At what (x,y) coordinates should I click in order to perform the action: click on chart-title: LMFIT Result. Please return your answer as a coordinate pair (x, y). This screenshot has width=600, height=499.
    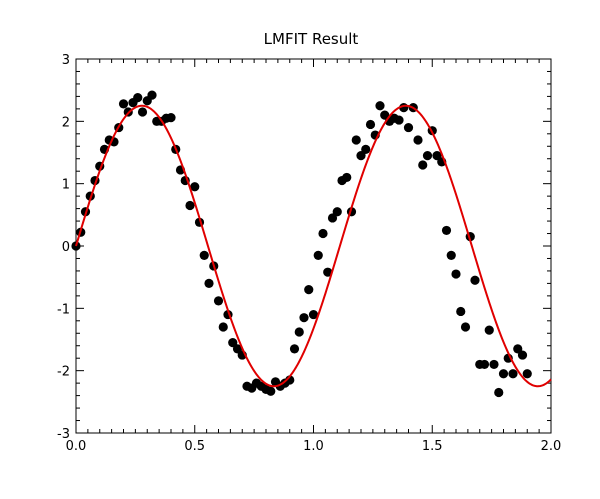
    Looking at the image, I should click on (311, 39).